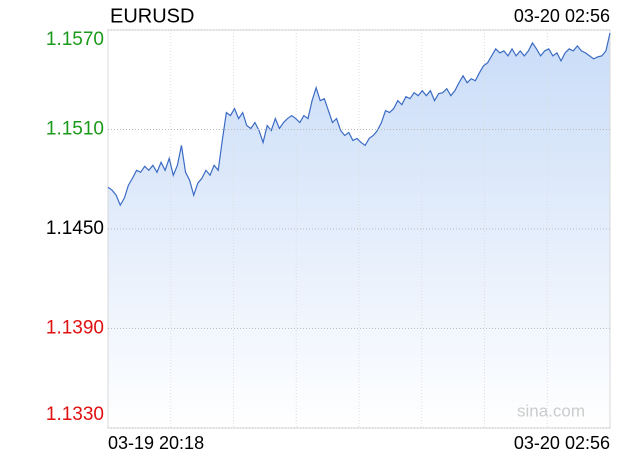 Image resolution: width=620 pixels, height=460 pixels. What do you see at coordinates (152, 16) in the screenshot?
I see `chart-title: EURUSD` at bounding box center [152, 16].